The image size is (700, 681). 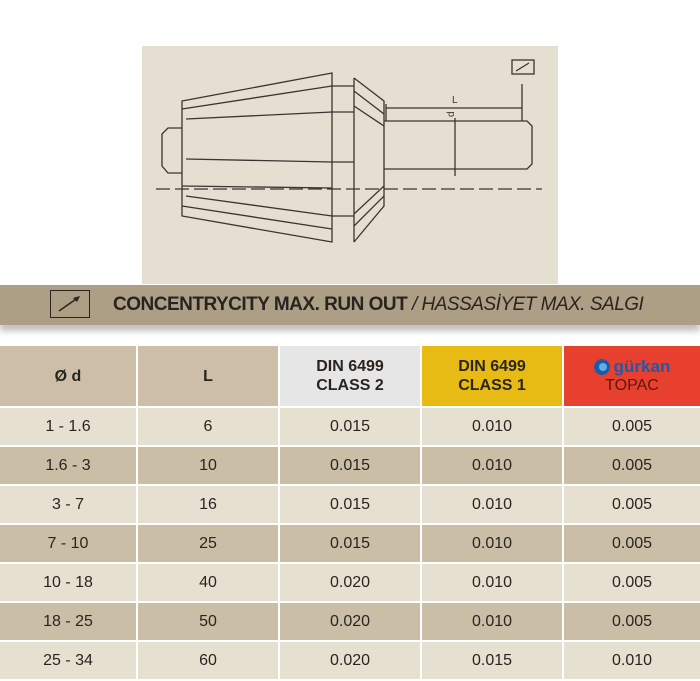 What do you see at coordinates (492, 376) in the screenshot?
I see `header-din-class-1: DIN 6499 CLASS 1` at bounding box center [492, 376].